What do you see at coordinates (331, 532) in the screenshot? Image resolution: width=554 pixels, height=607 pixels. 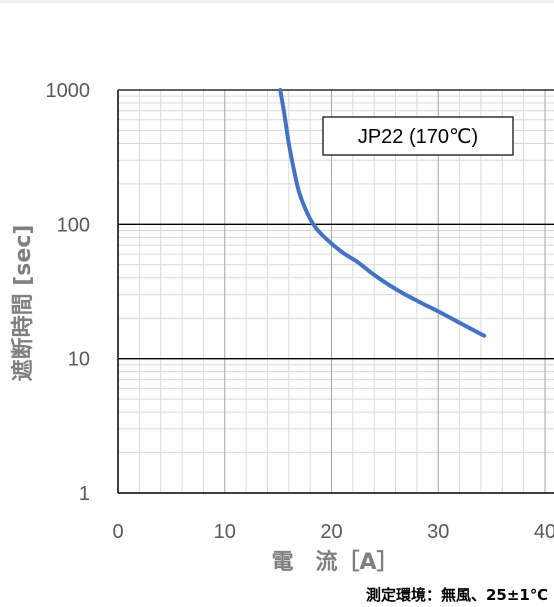 I see `x-tick-label: 20` at bounding box center [331, 532].